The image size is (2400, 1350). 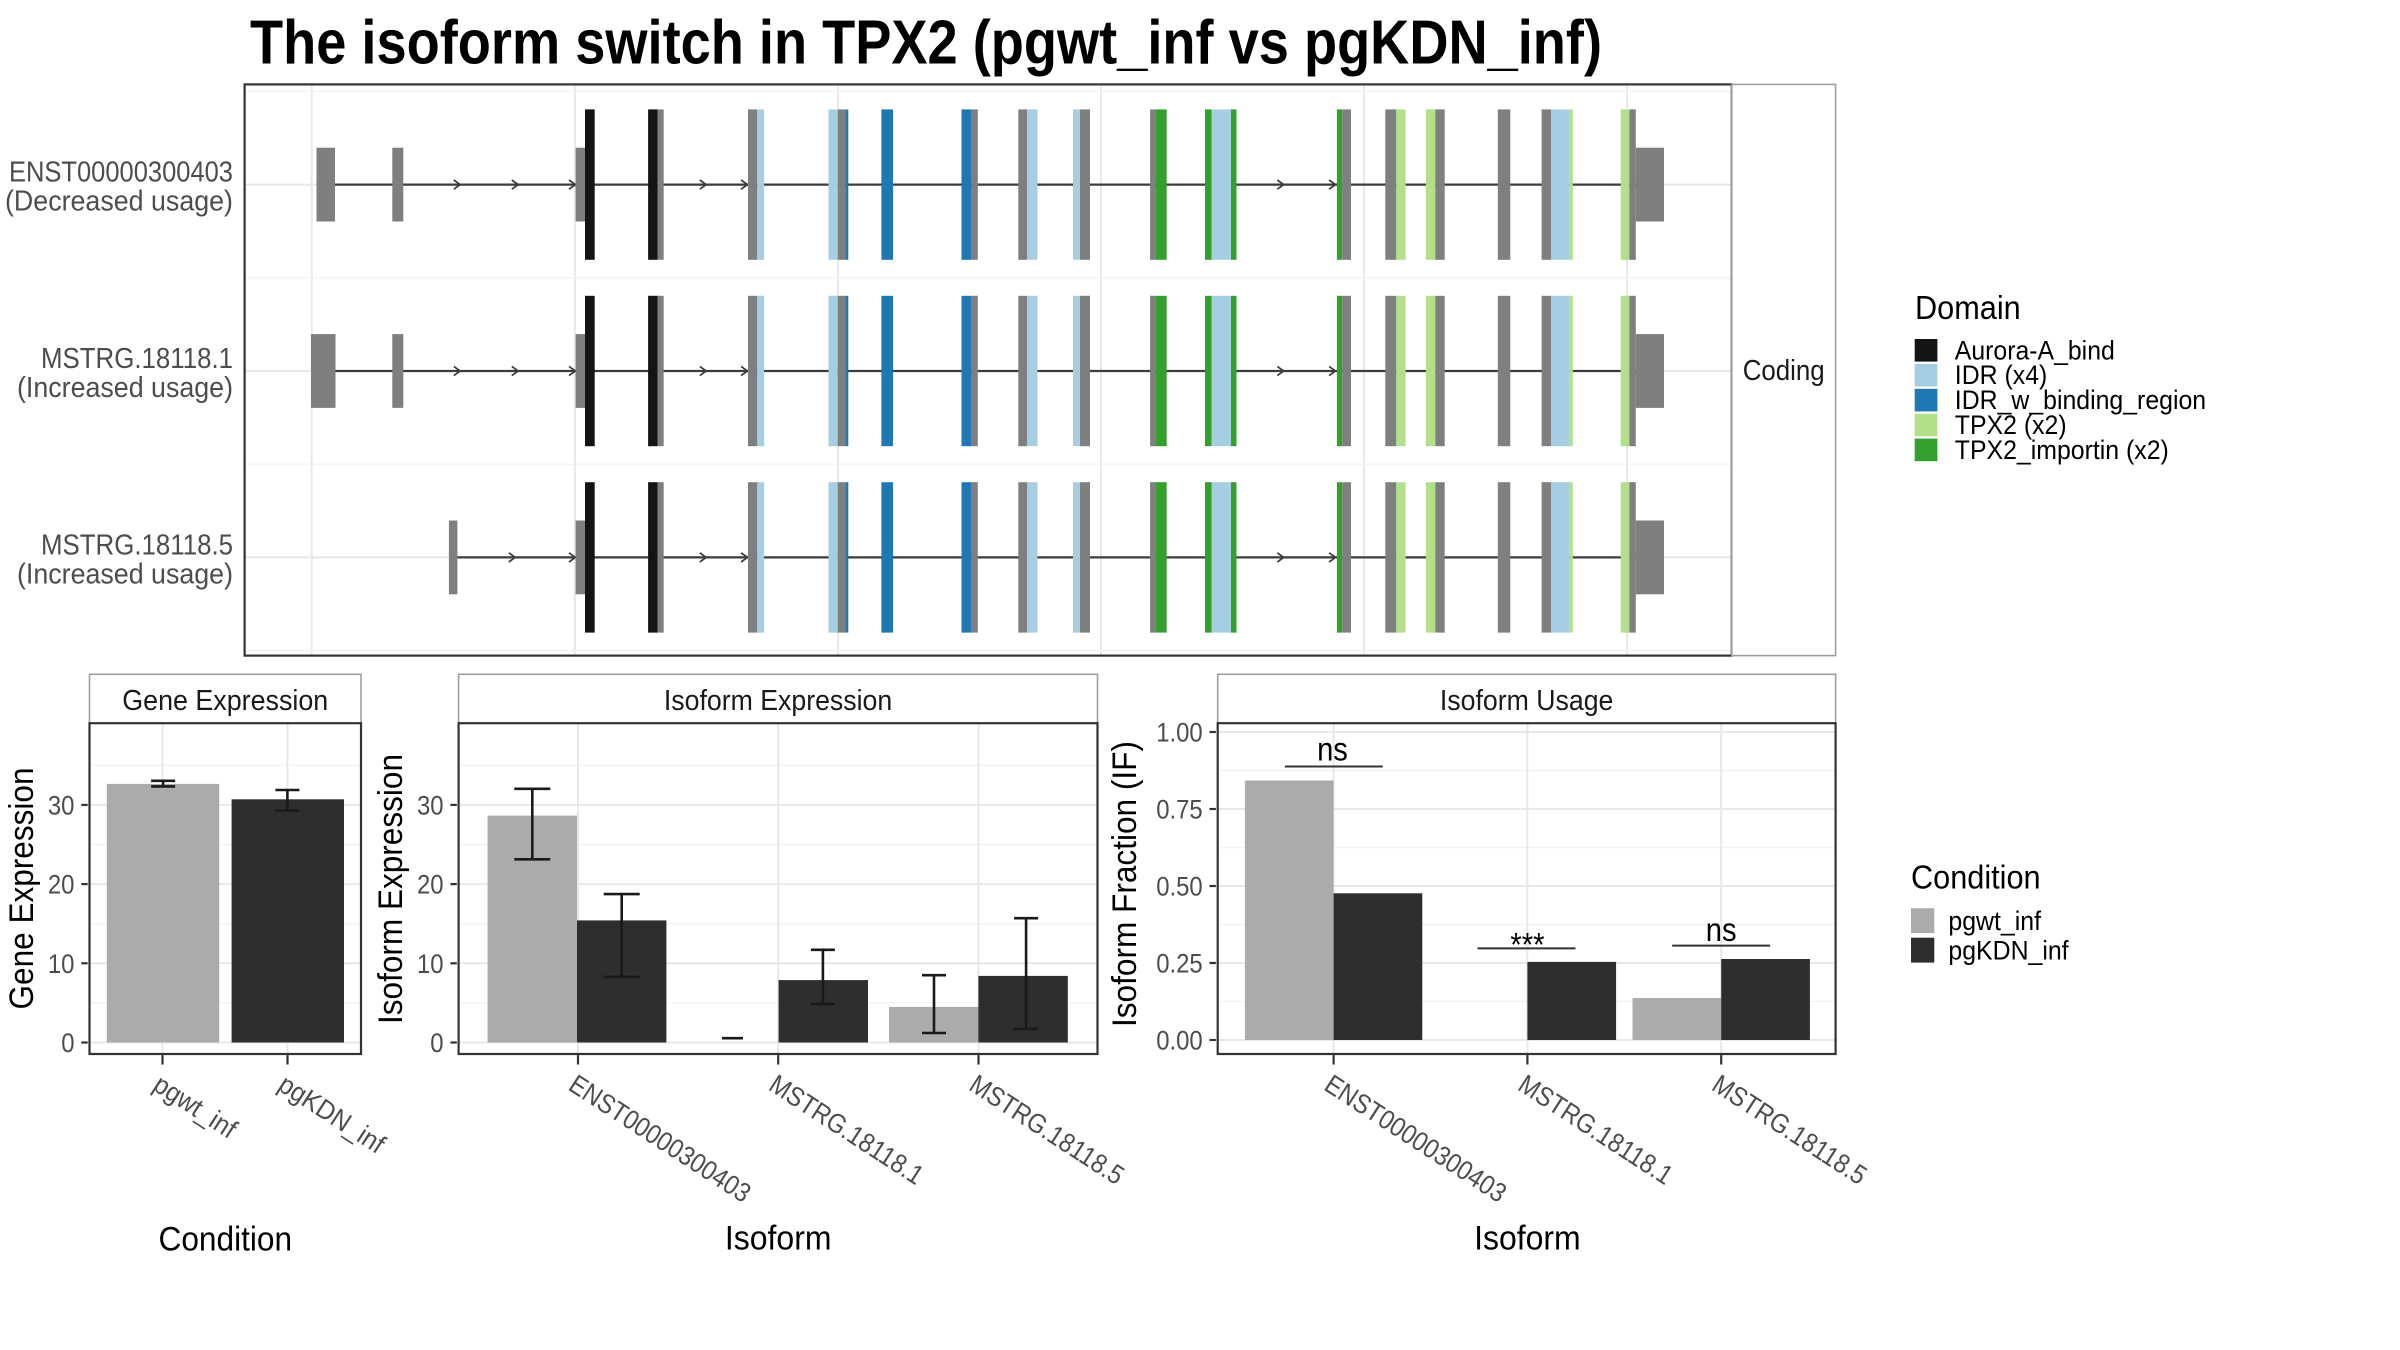 What do you see at coordinates (1179, 887) in the screenshot?
I see `svg-text: 0.50` at bounding box center [1179, 887].